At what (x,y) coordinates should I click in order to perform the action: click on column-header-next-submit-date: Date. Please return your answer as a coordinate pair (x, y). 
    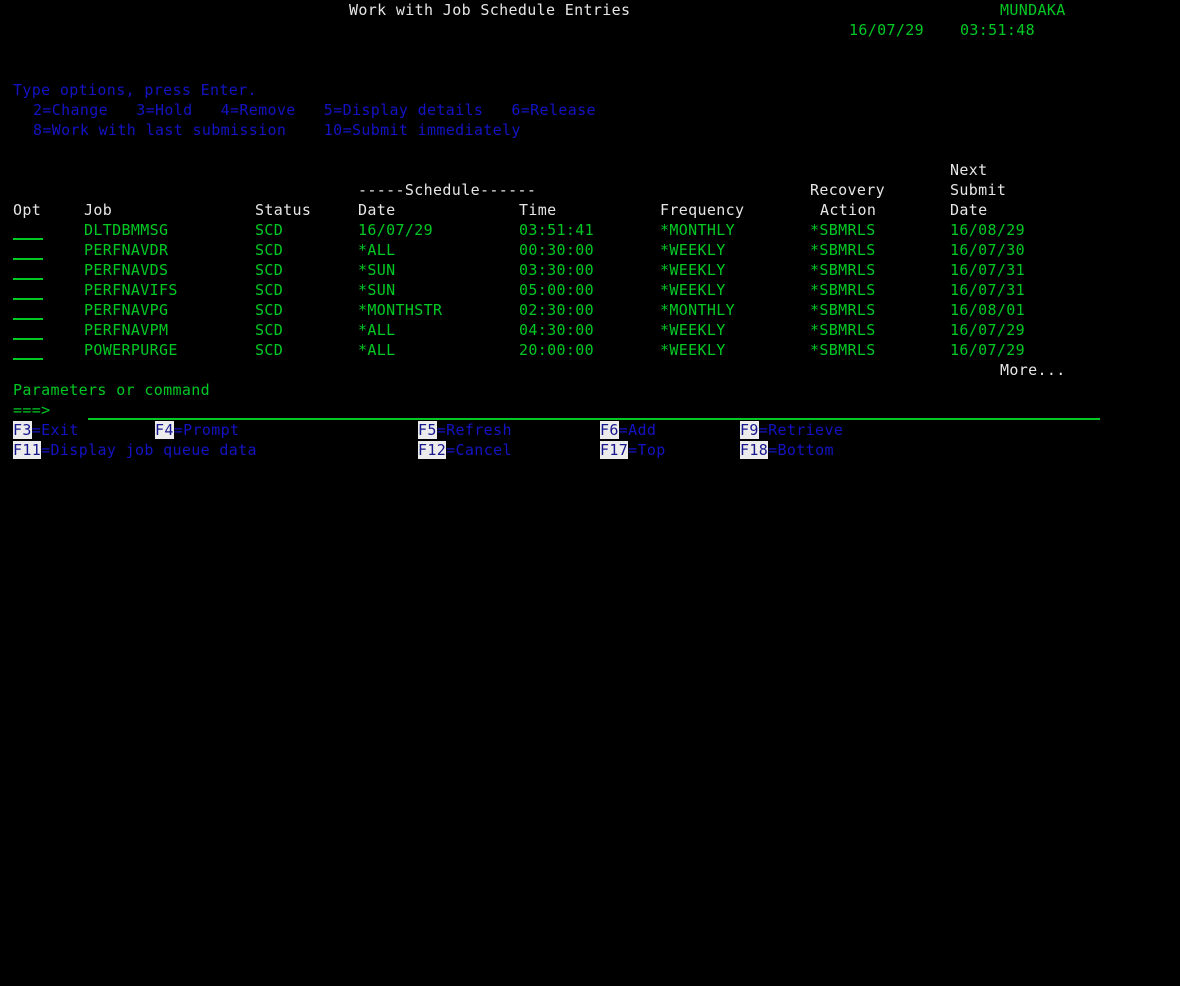
    Looking at the image, I should click on (969, 210).